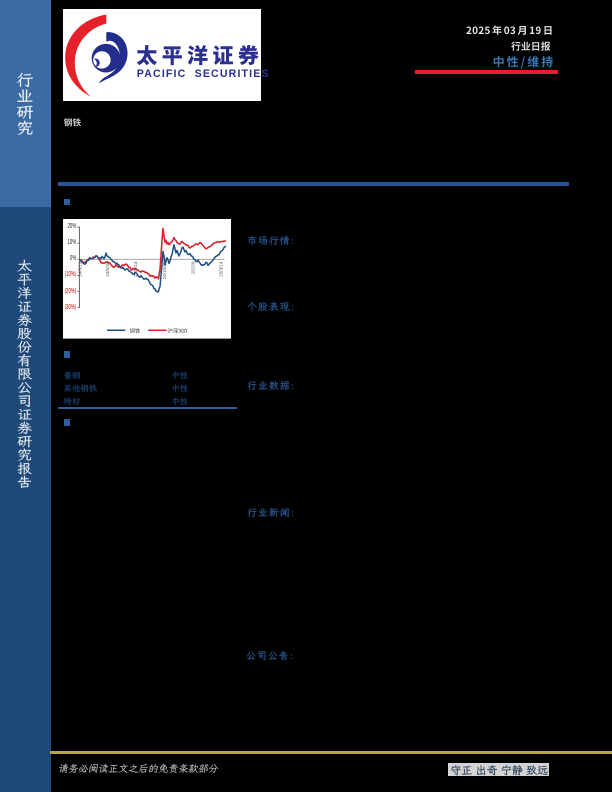 The width and height of the screenshot is (612, 792). Describe the element at coordinates (193, 267) in the screenshot. I see `svg-text: 25/1/9` at that location.